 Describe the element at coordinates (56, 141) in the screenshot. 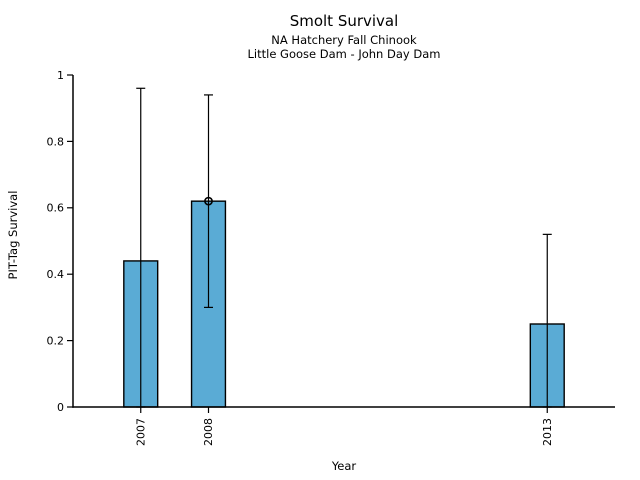

I see `y-tick-label: 0.8` at that location.